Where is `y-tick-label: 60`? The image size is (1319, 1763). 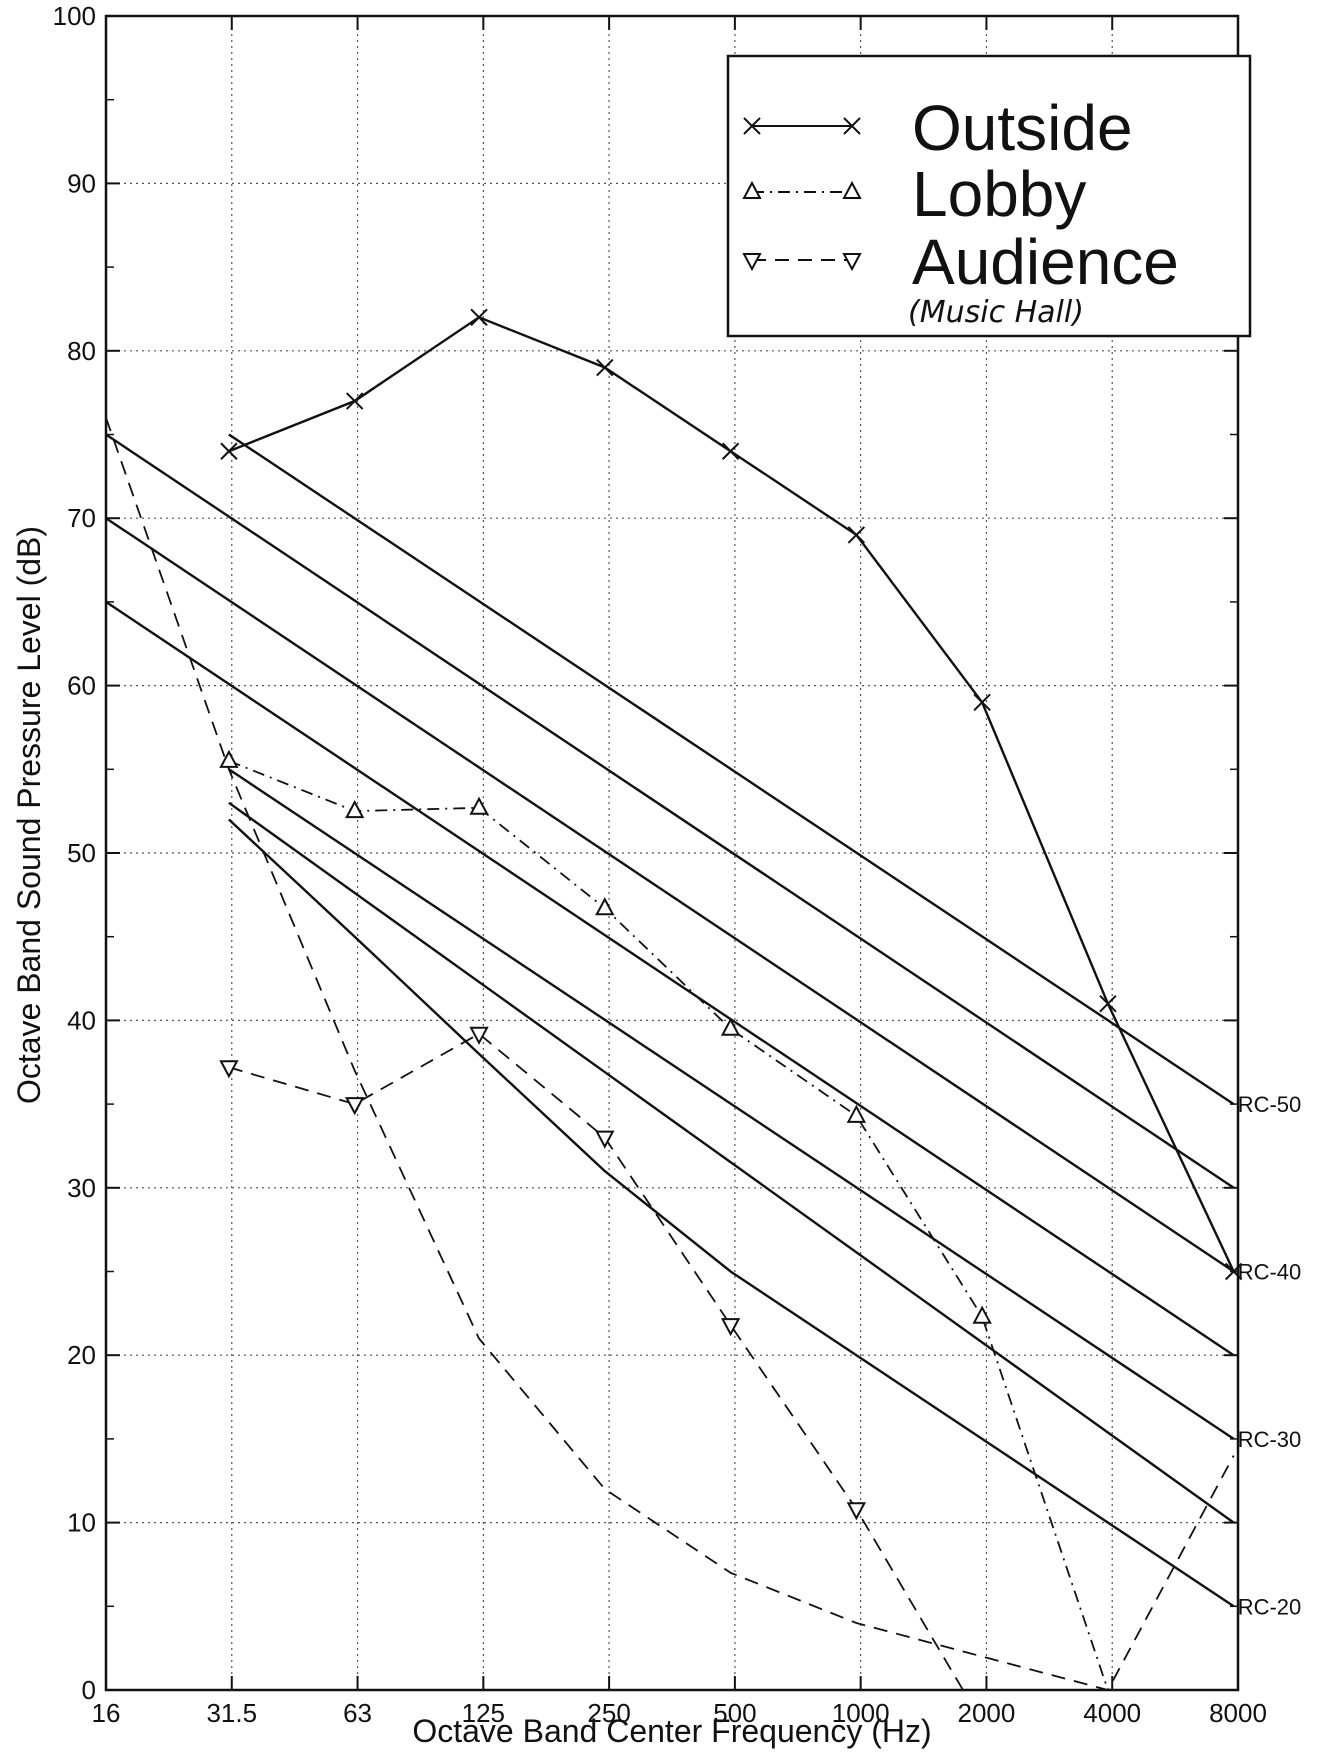
y-tick-label: 60 is located at coordinates (81, 686).